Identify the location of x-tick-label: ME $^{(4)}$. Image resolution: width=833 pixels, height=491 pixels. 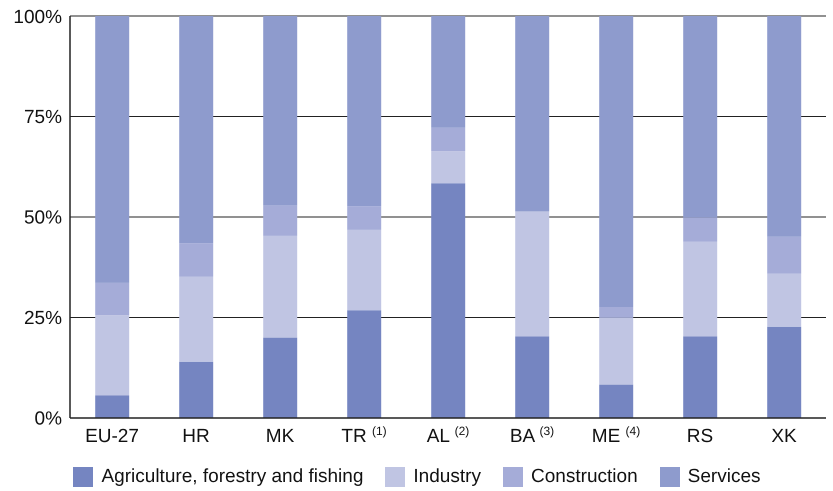
(616, 435).